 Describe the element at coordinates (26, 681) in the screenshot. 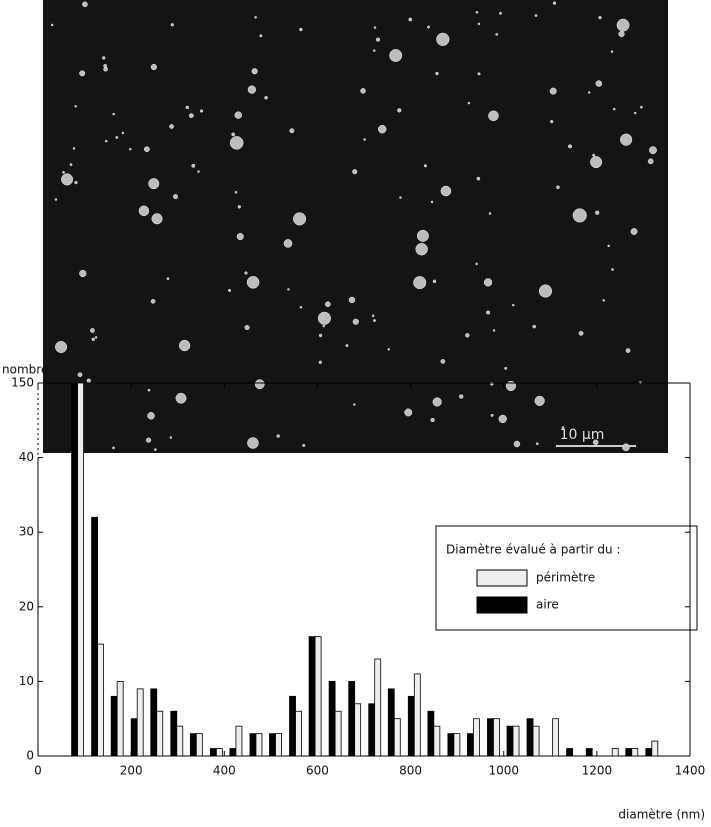

I see `y-tick-label: 10` at that location.